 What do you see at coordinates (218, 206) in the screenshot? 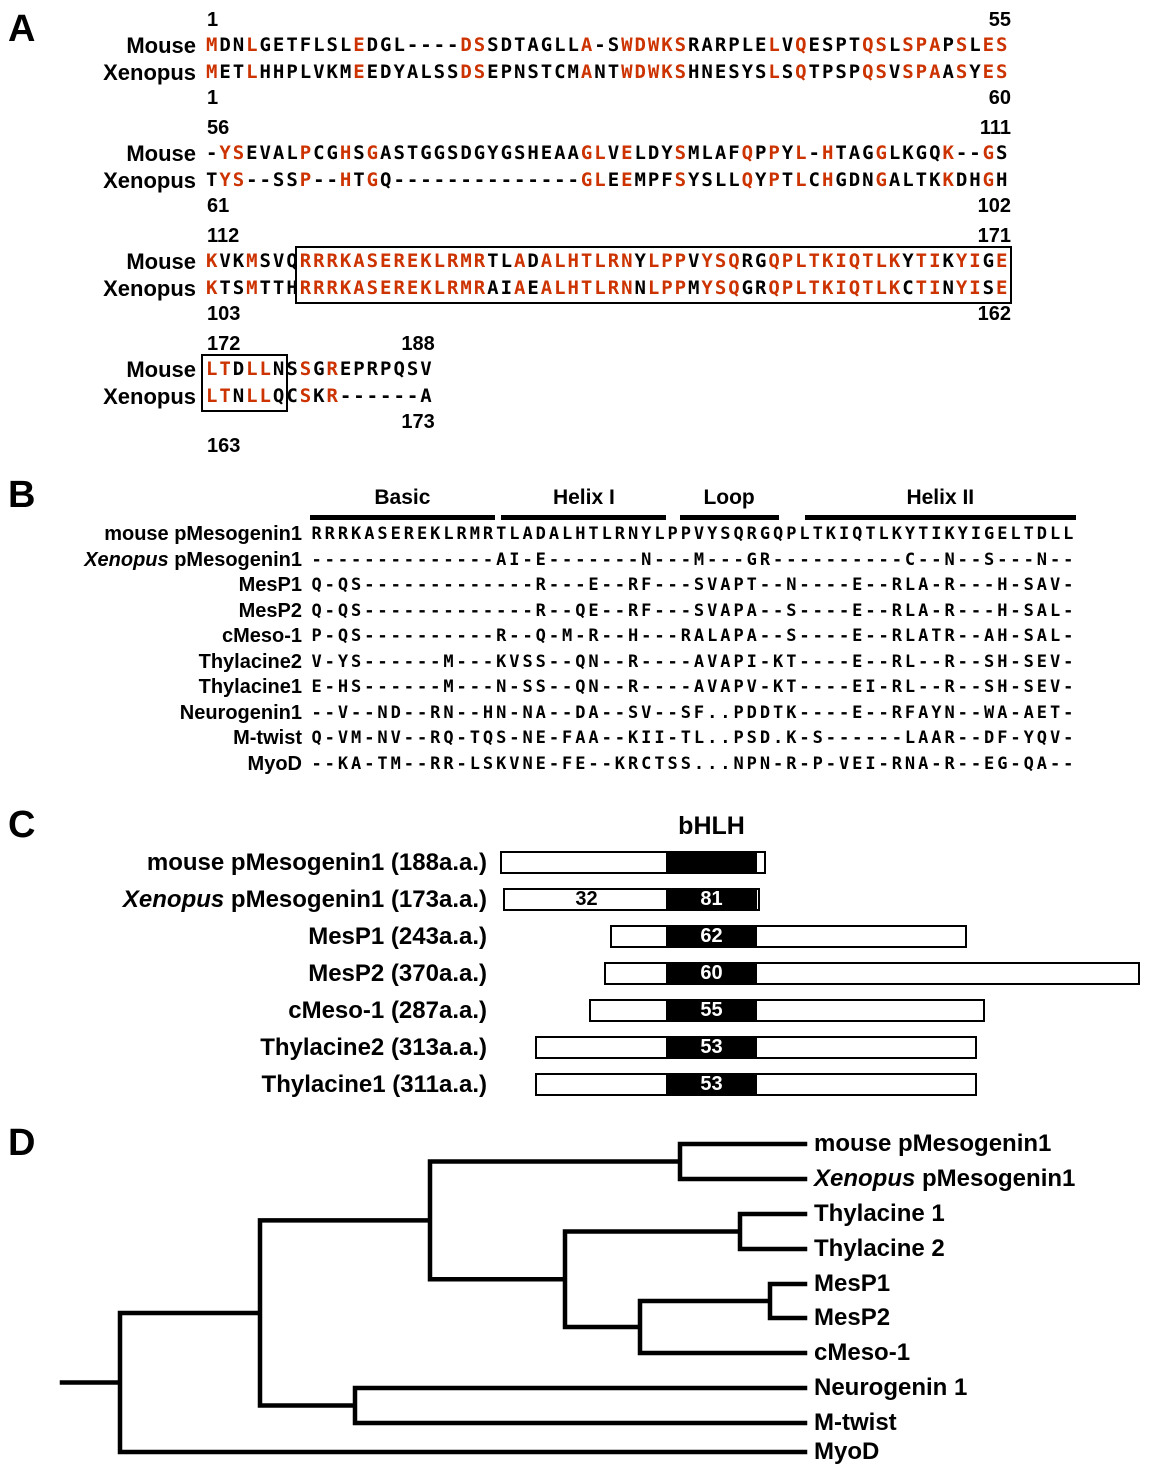
I see `position-number: 61` at bounding box center [218, 206].